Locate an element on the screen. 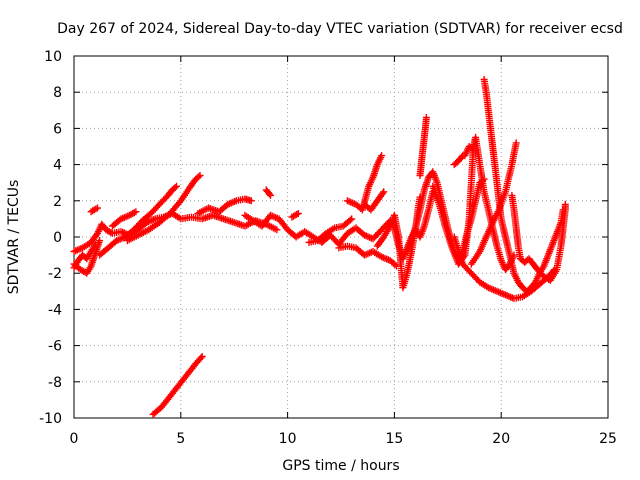  x-tick-label: 10 is located at coordinates (288, 439).